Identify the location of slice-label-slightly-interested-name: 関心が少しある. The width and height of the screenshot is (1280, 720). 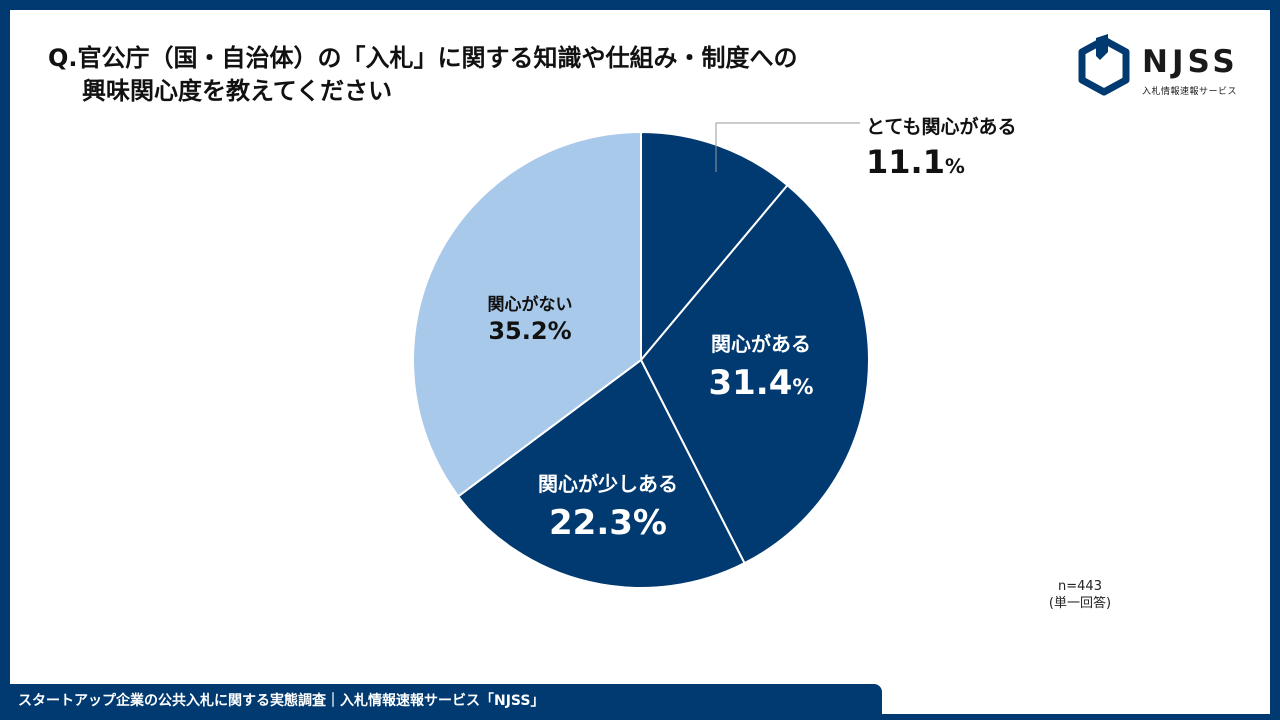
(608, 484).